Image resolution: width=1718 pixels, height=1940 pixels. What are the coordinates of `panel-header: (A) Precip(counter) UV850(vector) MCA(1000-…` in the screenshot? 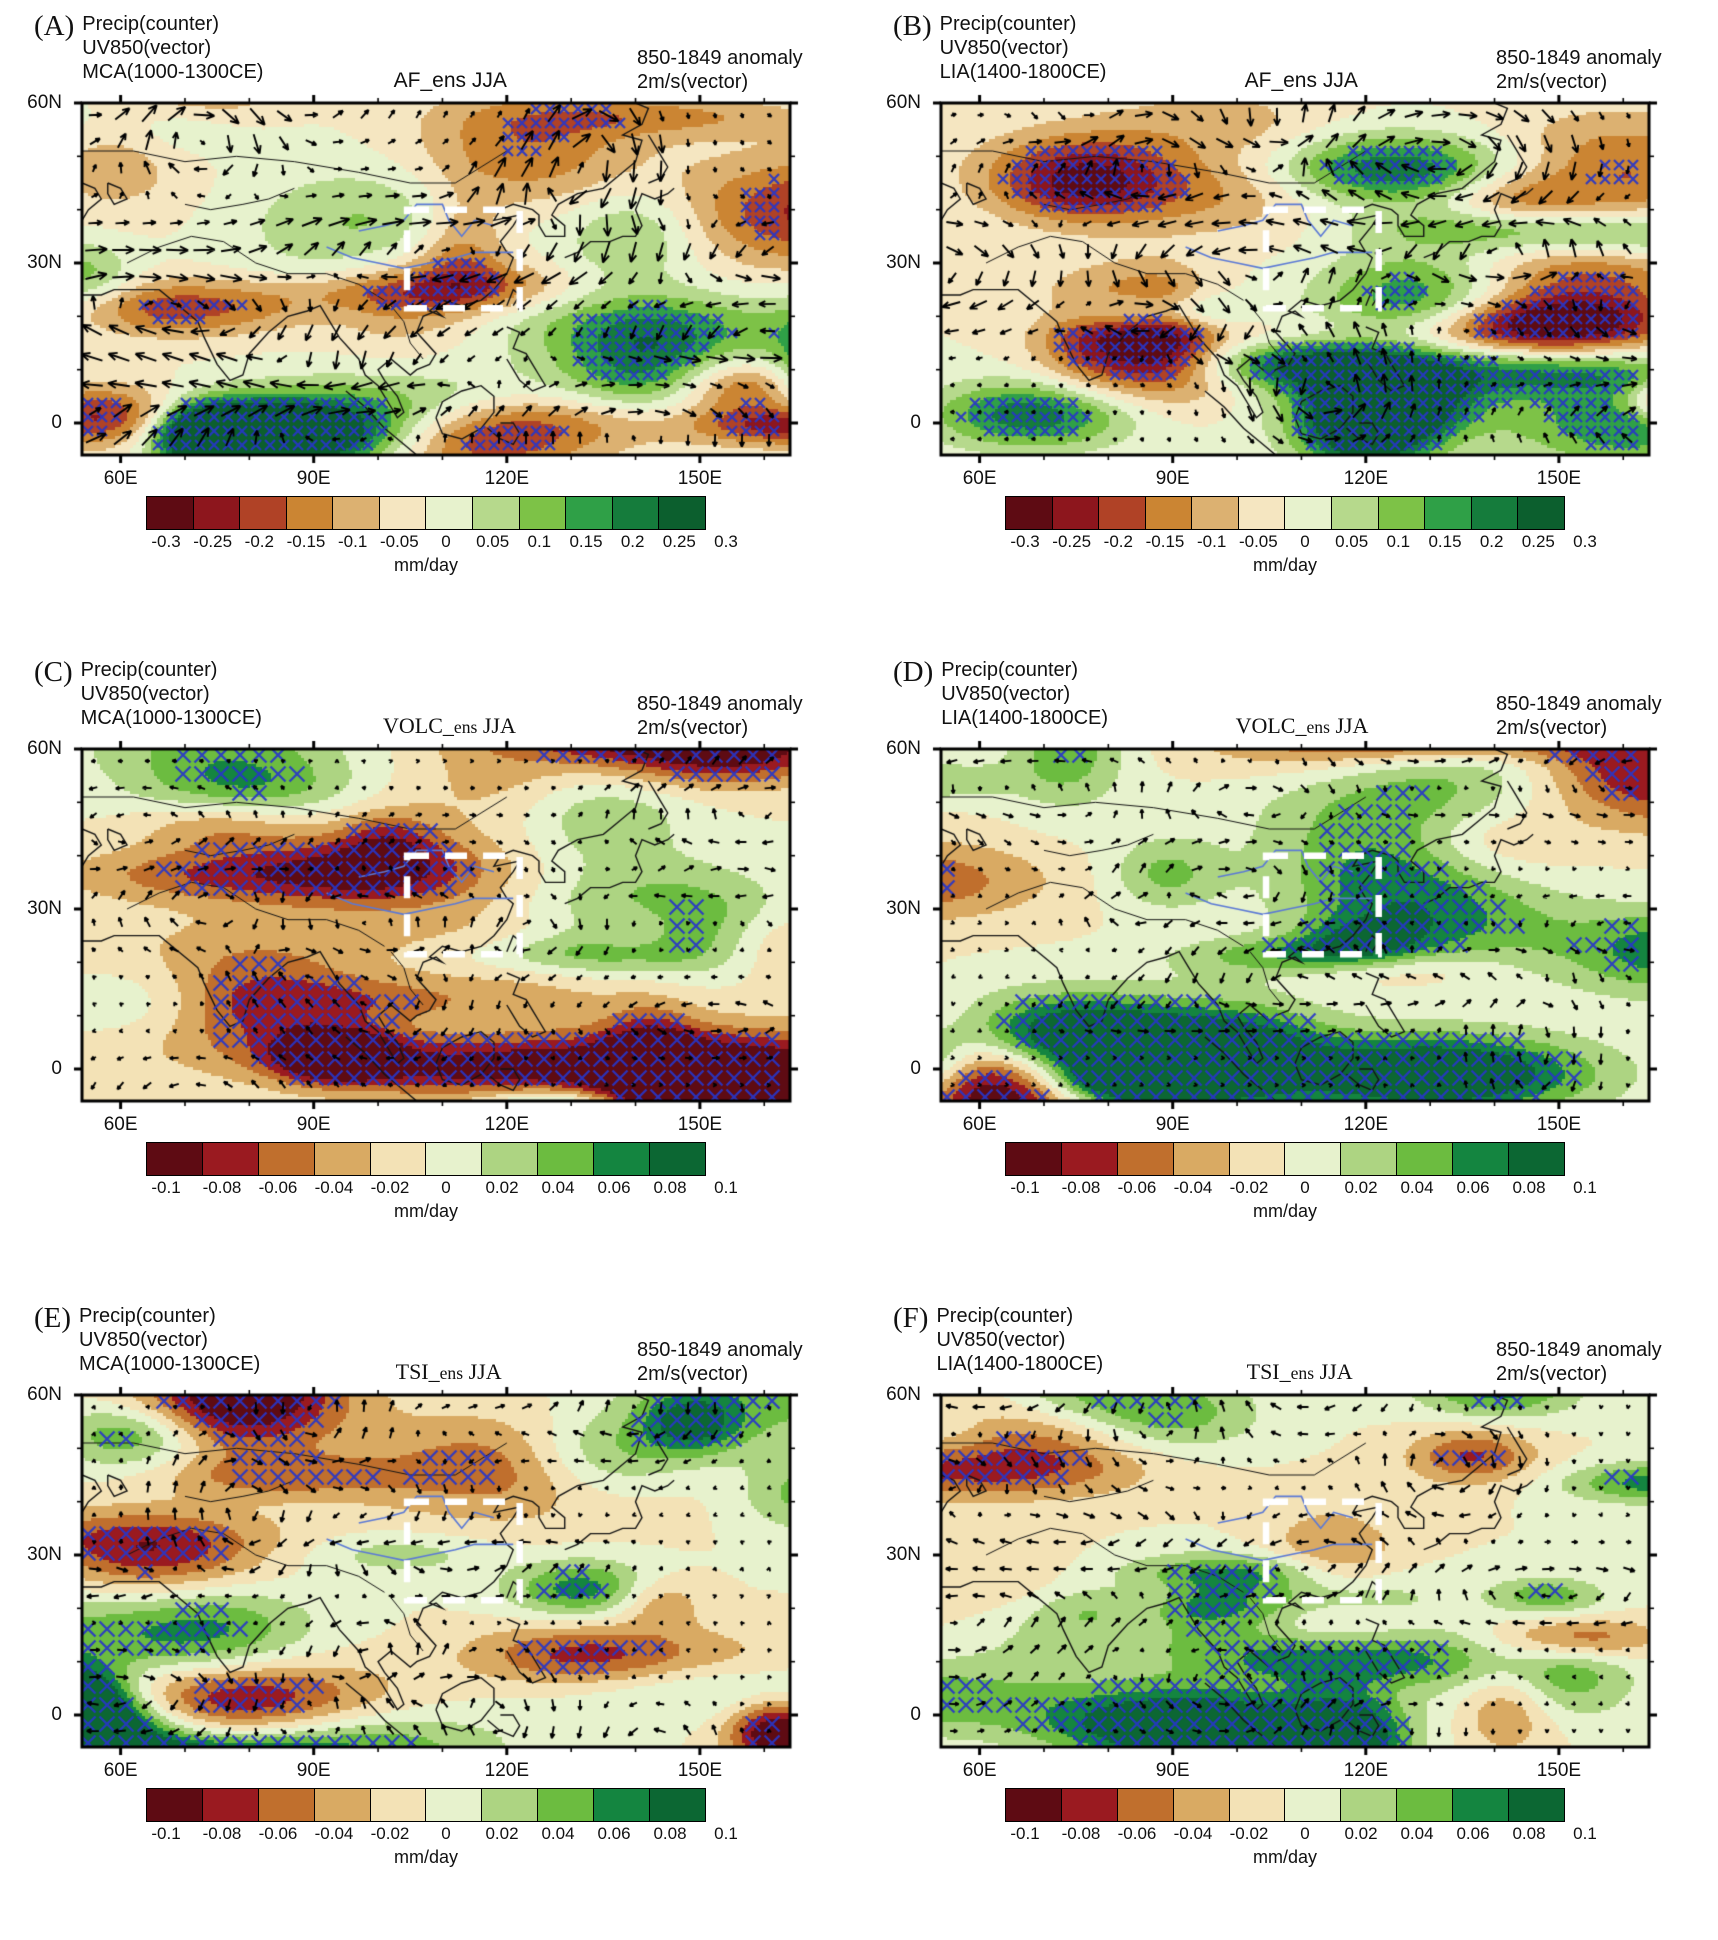 It's located at (434, 51).